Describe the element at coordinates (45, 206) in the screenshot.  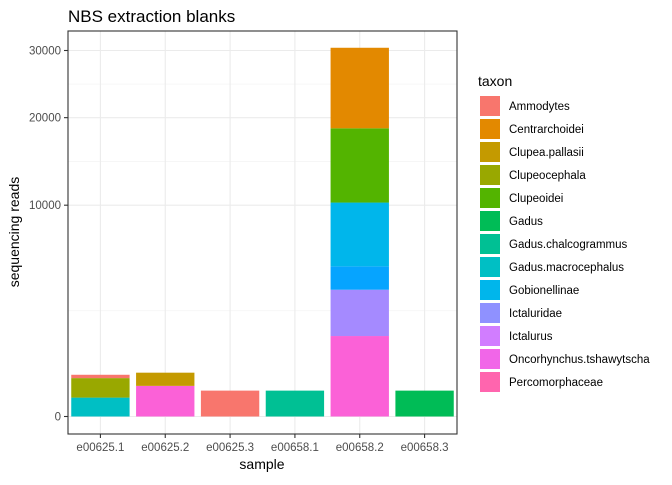
I see `y-tick-label: 10000` at that location.